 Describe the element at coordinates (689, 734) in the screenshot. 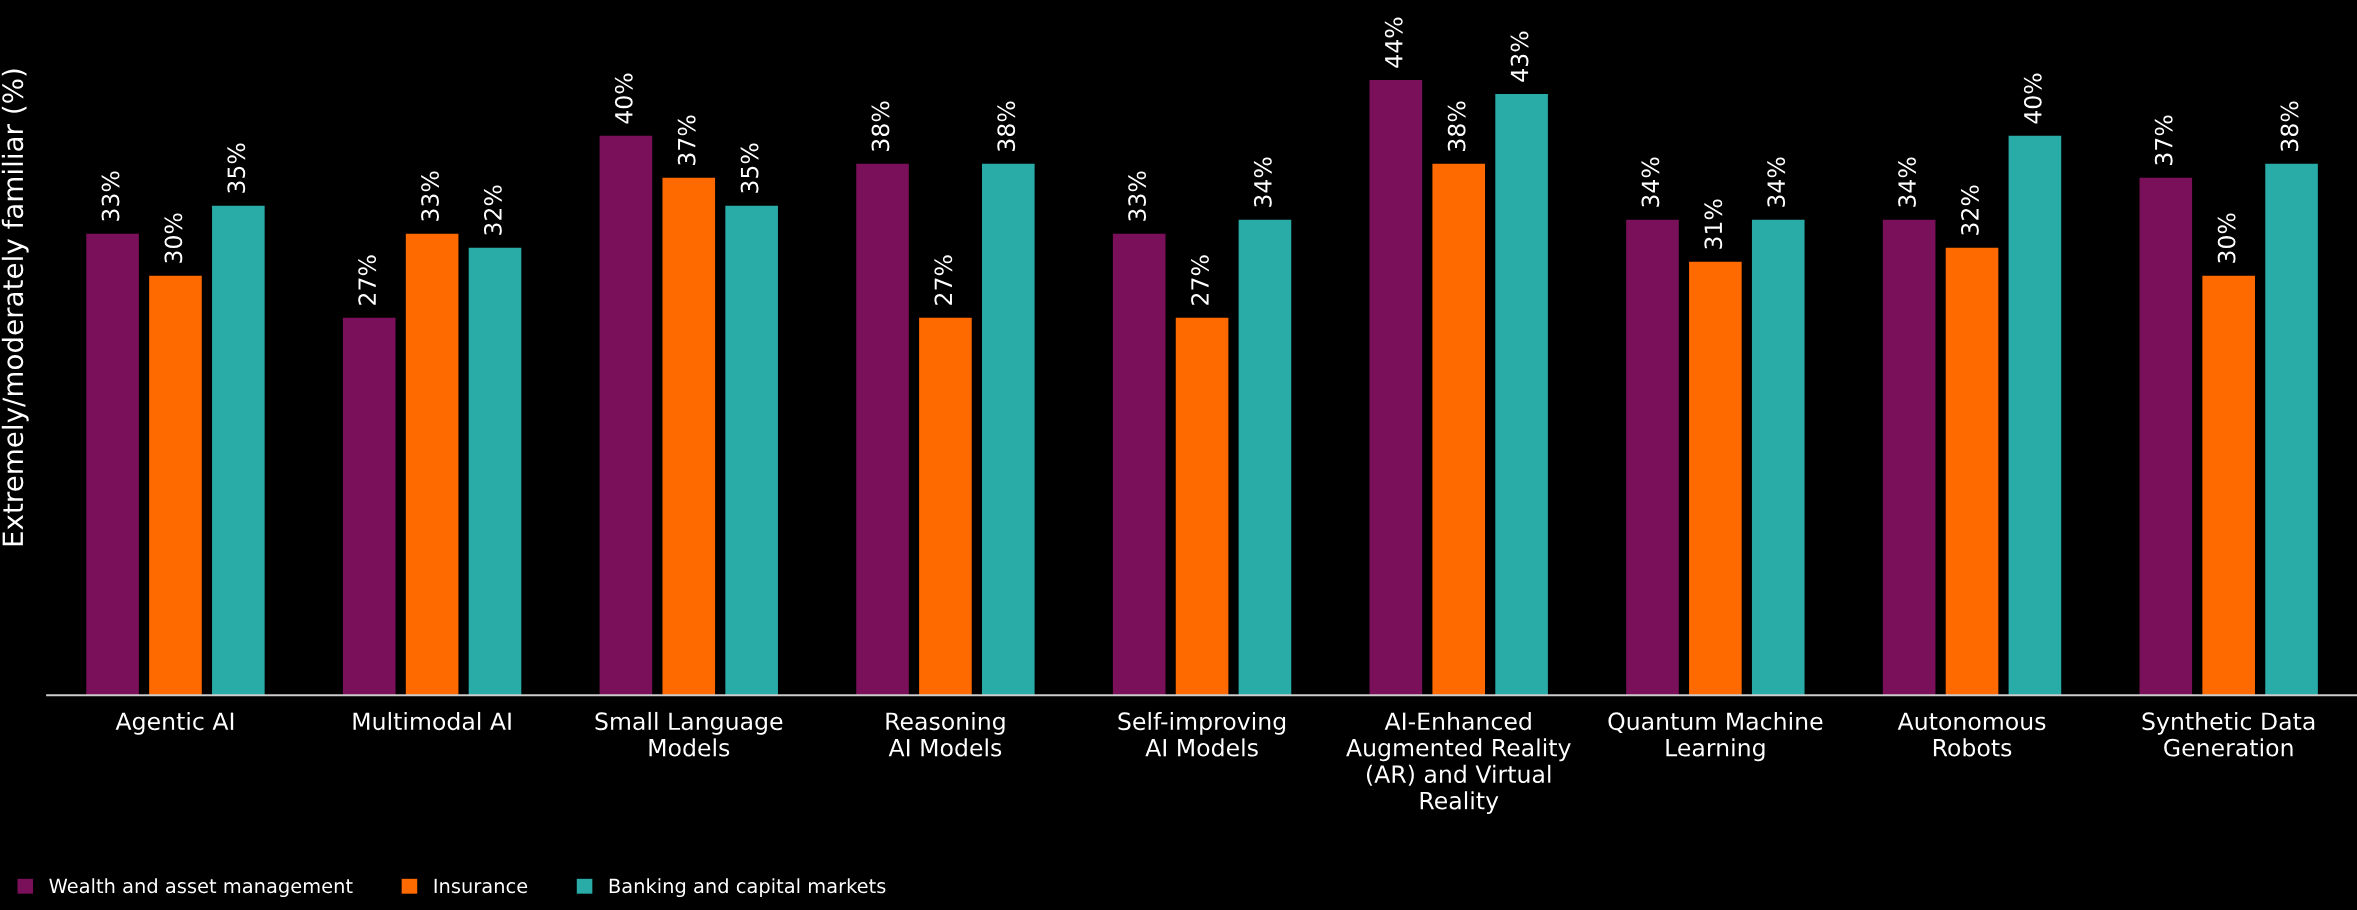

I see `x-tick-label: Small Language Models` at that location.